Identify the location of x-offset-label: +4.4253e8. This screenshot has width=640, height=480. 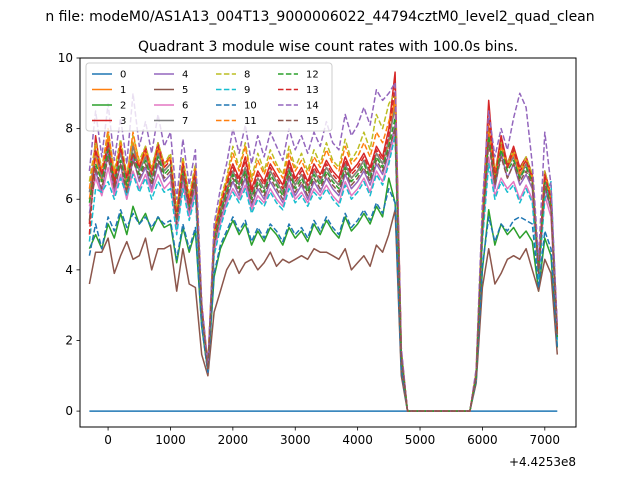
(542, 462).